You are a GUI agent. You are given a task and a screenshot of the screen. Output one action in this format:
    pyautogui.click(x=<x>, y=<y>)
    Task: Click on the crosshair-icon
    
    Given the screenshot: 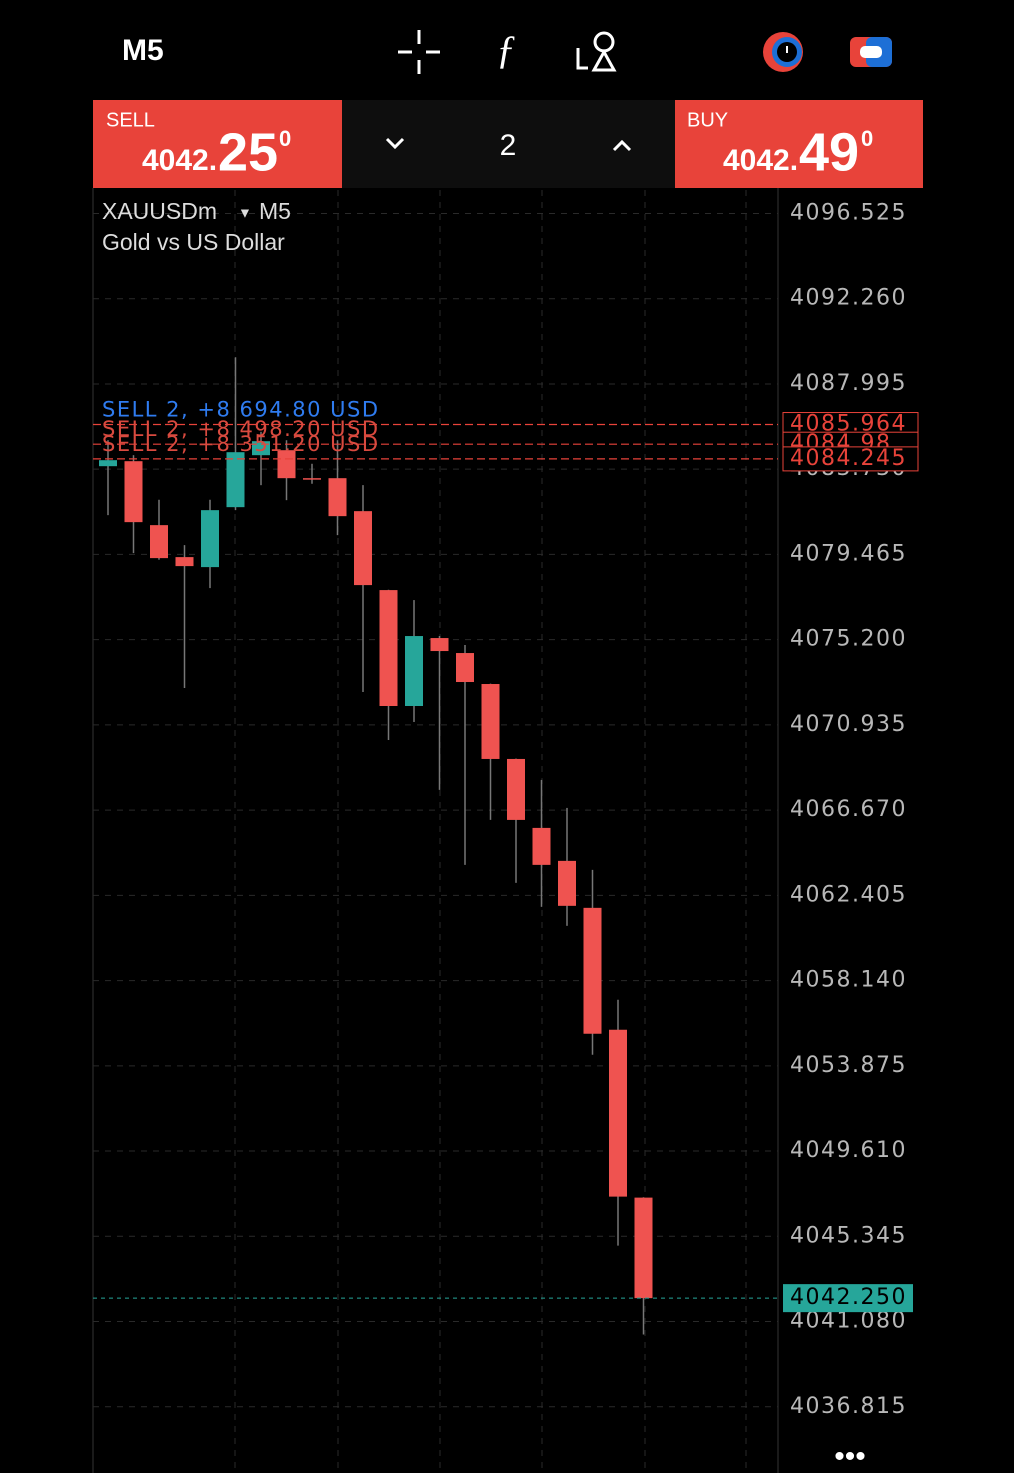 What is the action you would take?
    pyautogui.click(x=419, y=52)
    